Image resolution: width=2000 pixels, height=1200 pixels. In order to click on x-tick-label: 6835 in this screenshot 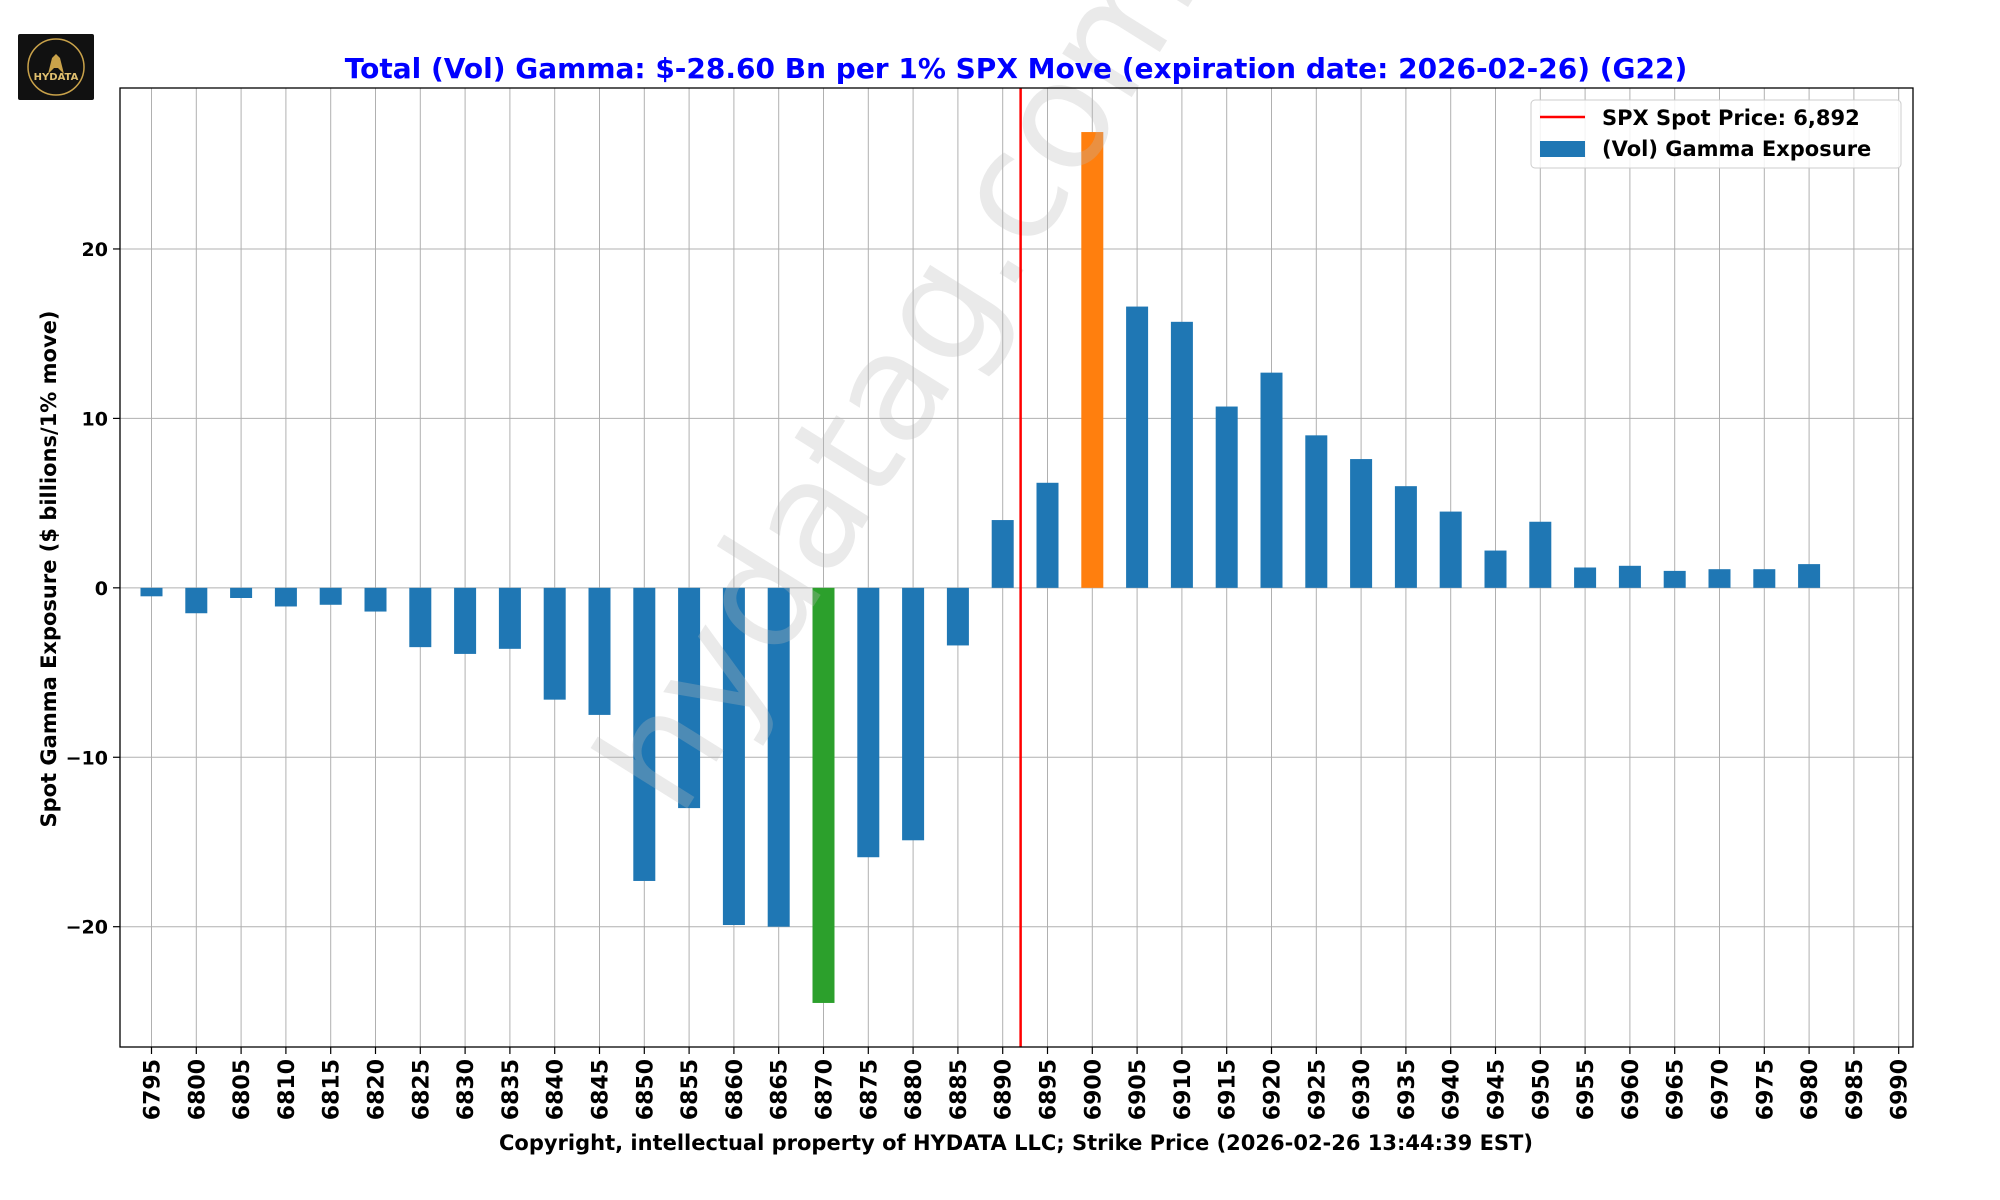, I will do `click(511, 1089)`.